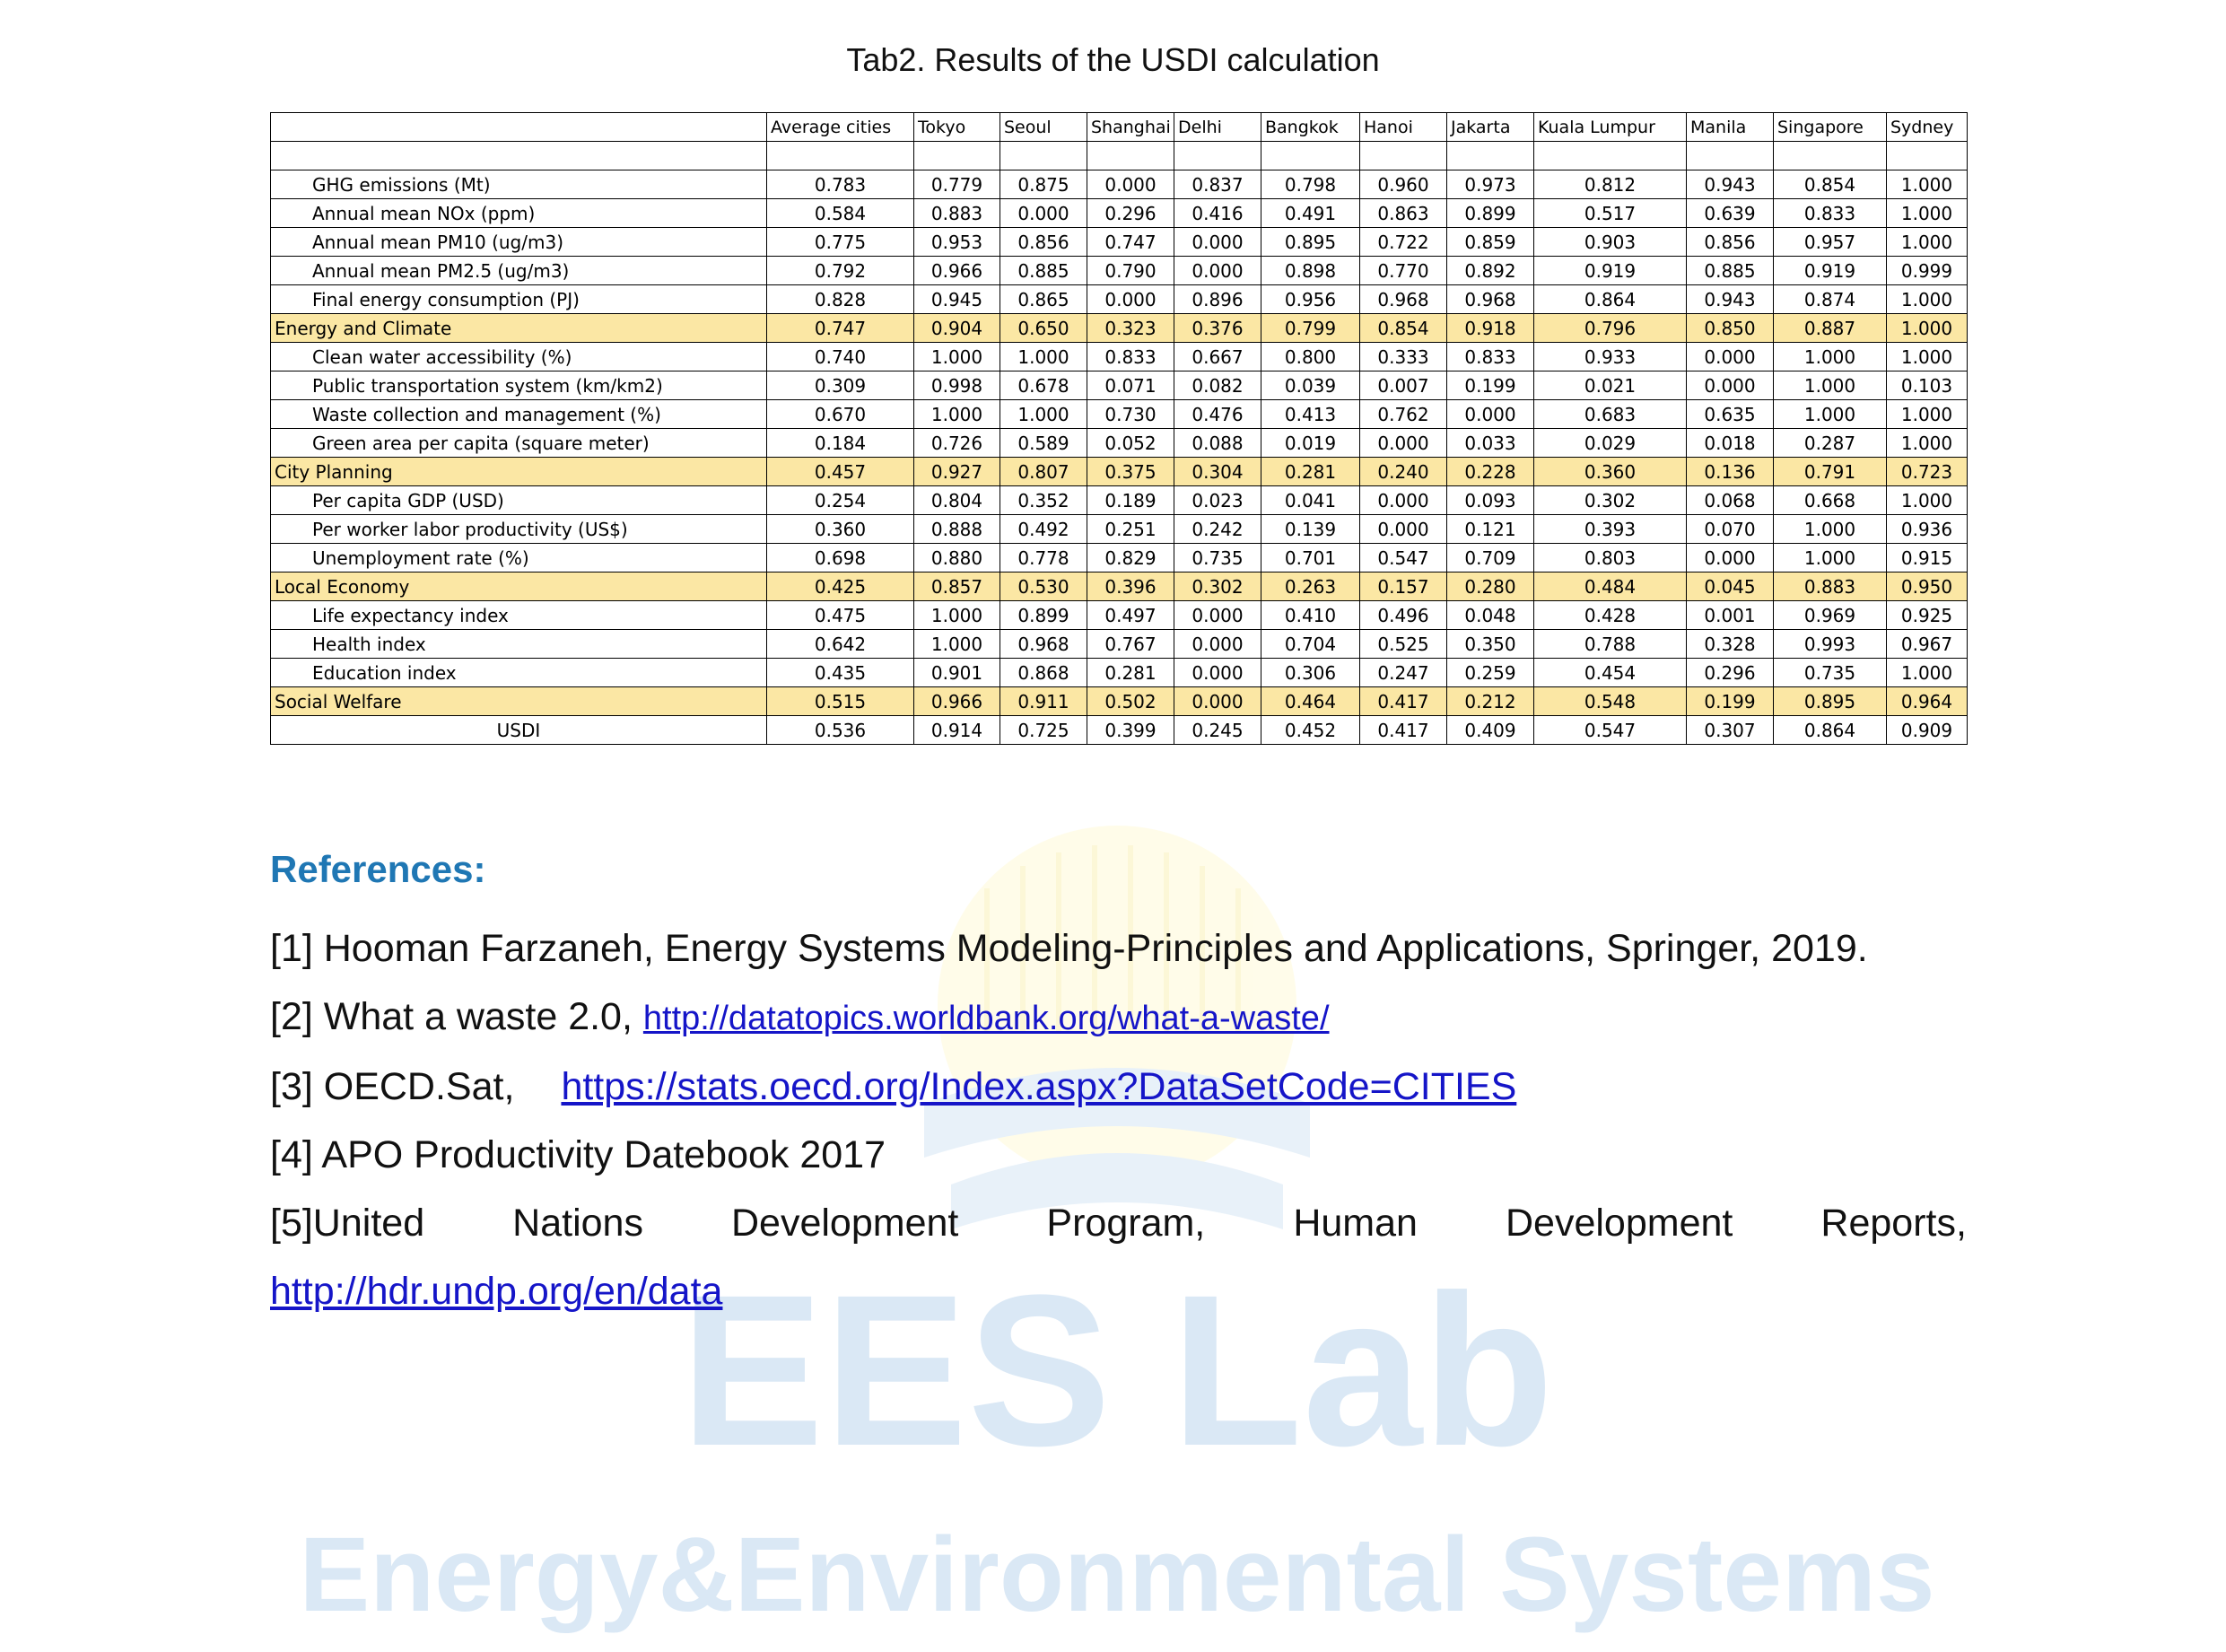 The width and height of the screenshot is (2226, 1652). Describe the element at coordinates (518, 356) in the screenshot. I see `row-label: Clean water accessibility (%)` at that location.